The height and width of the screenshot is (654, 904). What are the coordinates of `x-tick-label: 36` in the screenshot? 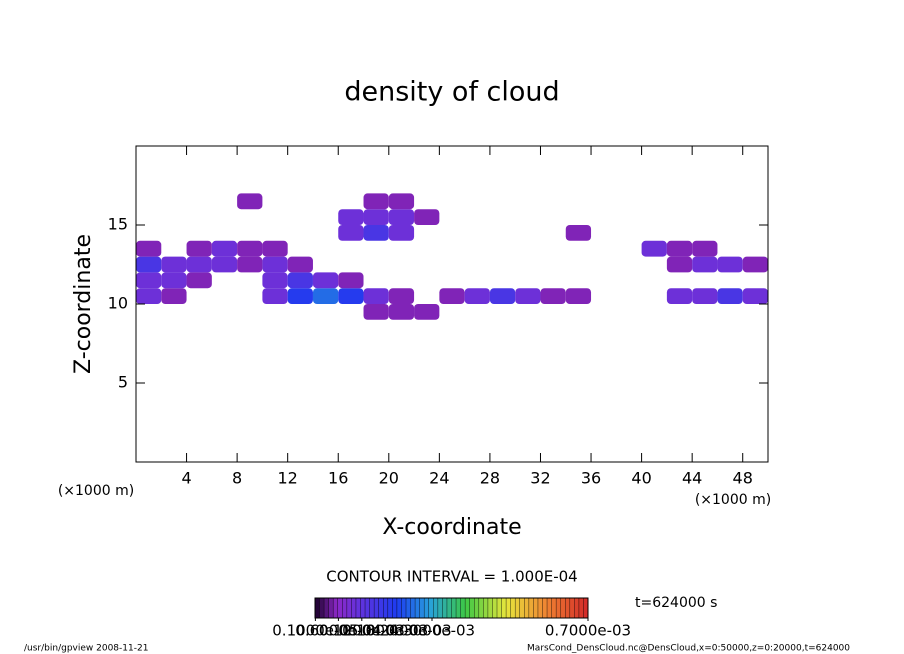 It's located at (591, 478).